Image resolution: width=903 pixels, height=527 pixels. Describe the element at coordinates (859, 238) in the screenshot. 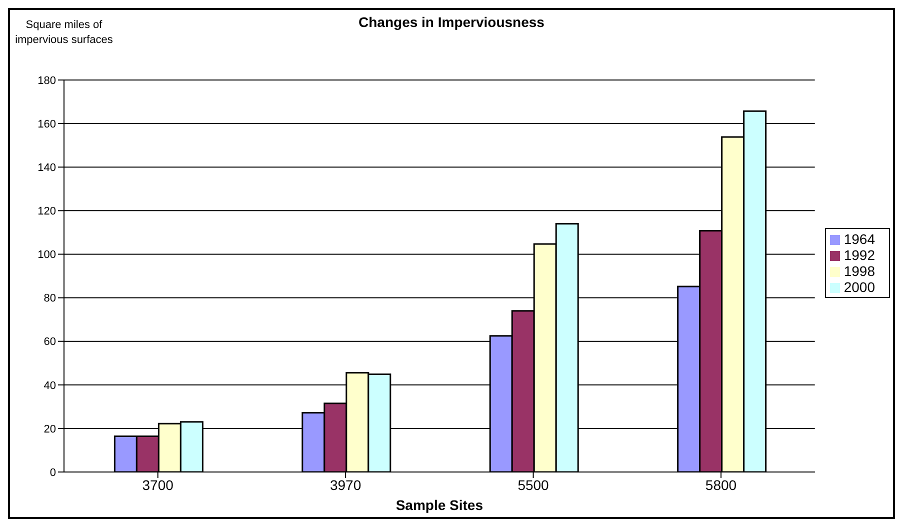

I see `legend-label: 1964` at that location.